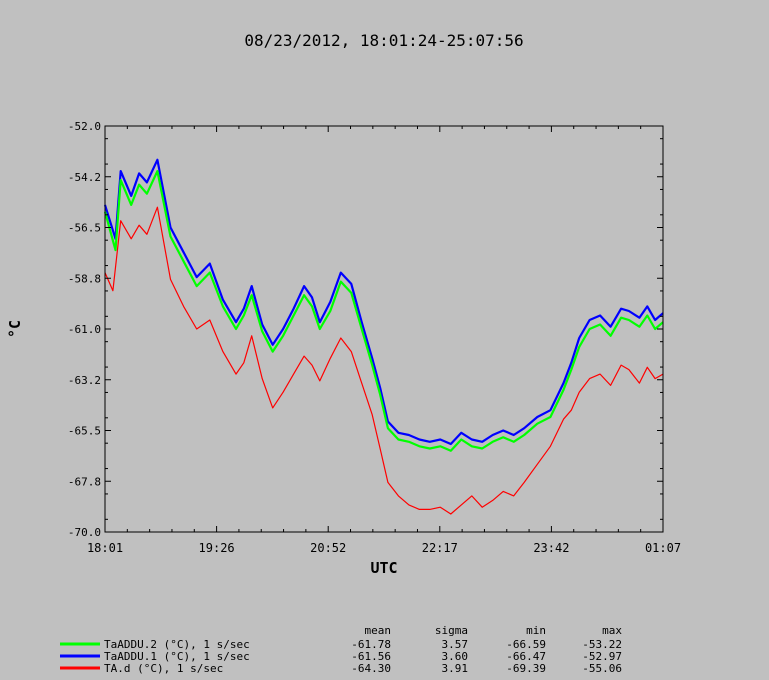 The image size is (769, 680). Describe the element at coordinates (551, 548) in the screenshot. I see `x-tick-label: 23:42` at that location.